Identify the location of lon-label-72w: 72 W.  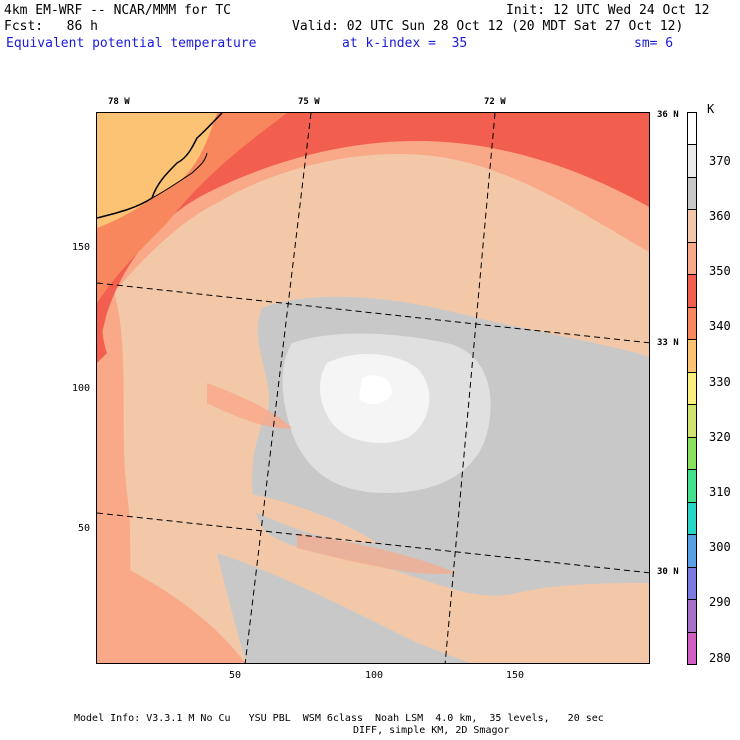
(495, 102).